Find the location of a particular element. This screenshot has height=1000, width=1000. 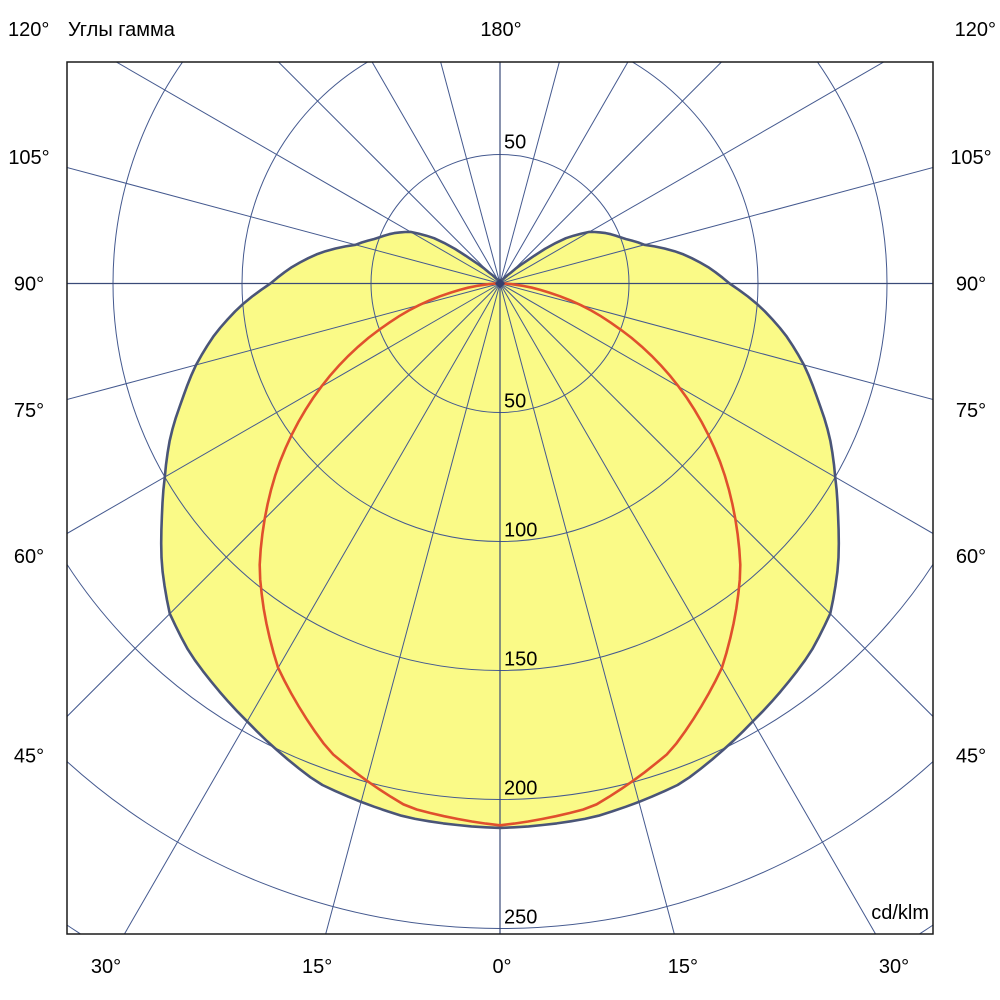

gamma-angle-label-right: 105° is located at coordinates (970, 158).